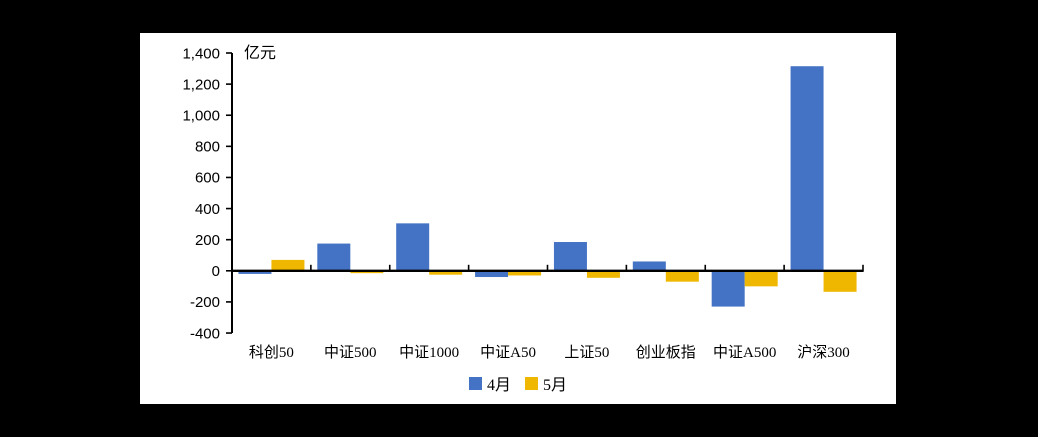  Describe the element at coordinates (807, 168) in the screenshot. I see `bar-4月-沪深300` at that location.